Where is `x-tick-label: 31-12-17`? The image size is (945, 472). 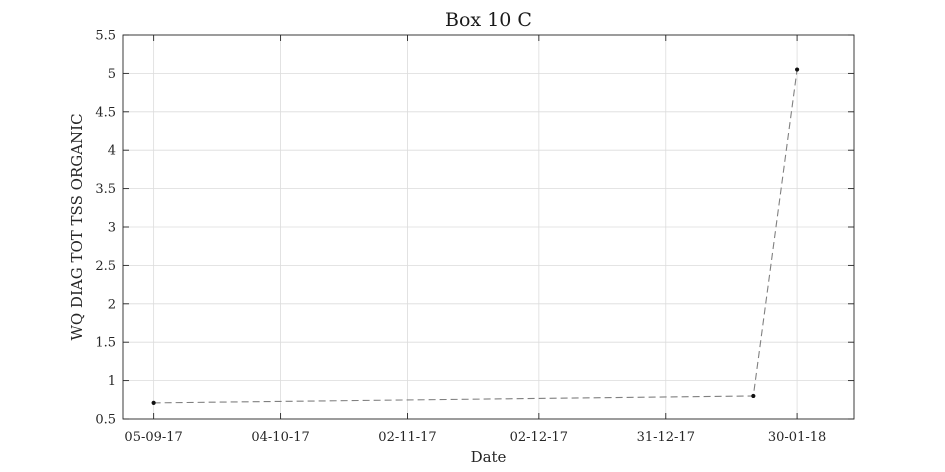 x-tick-label: 31-12-17 is located at coordinates (666, 437).